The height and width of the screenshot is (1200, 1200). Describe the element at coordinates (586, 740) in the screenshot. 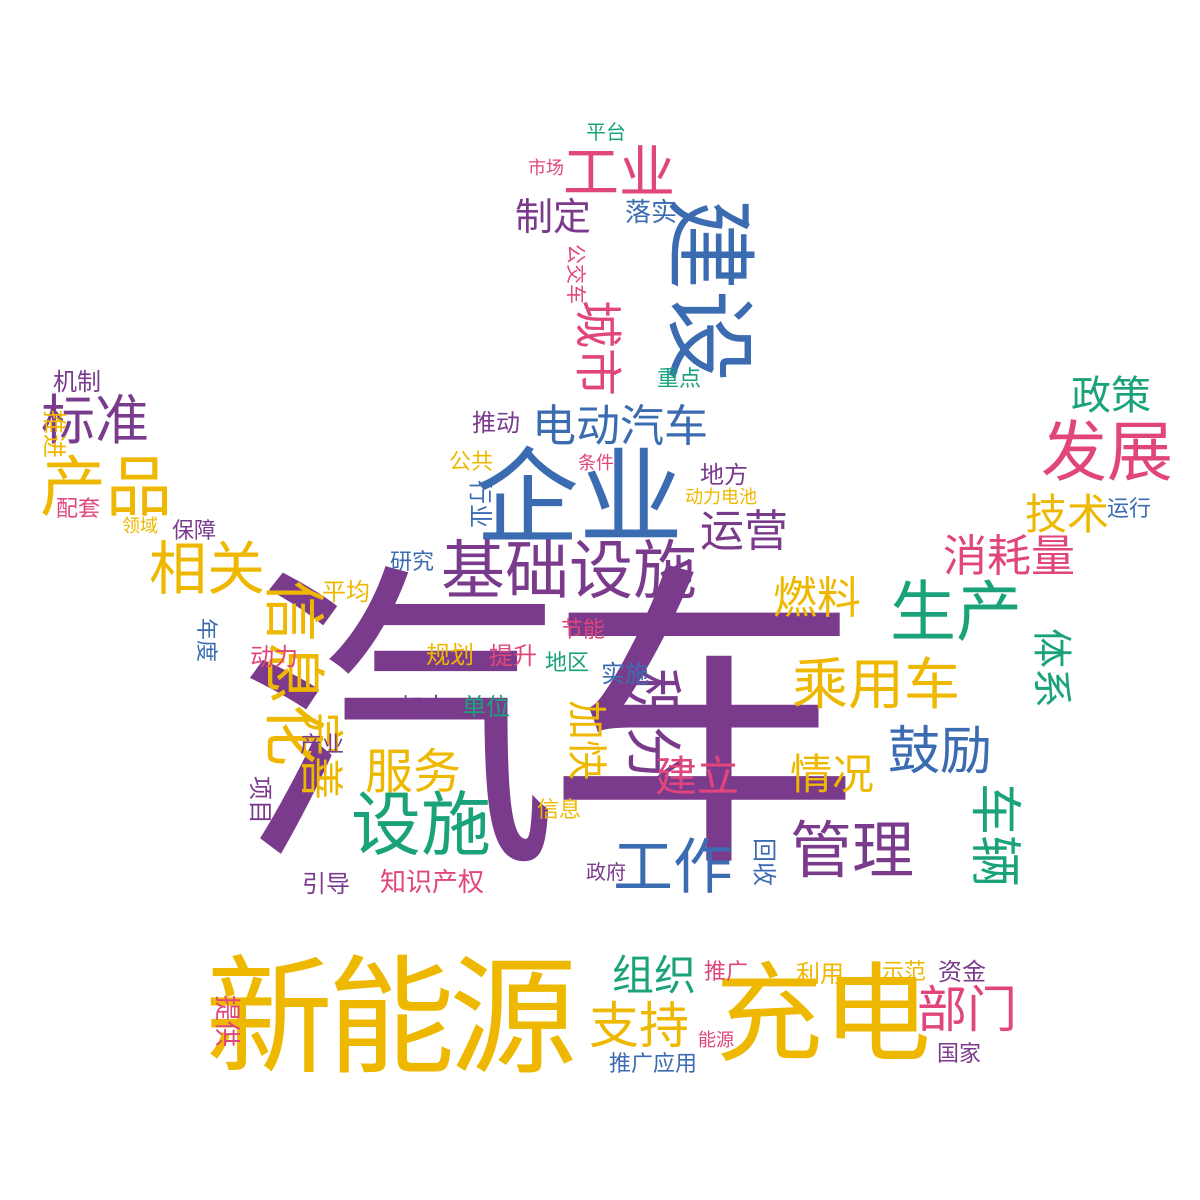

I see `word-jiakuai: 加快` at that location.